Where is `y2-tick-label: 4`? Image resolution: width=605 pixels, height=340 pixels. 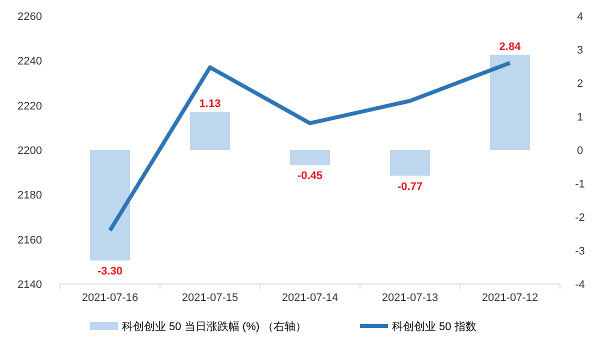
y2-tick-label: 4 is located at coordinates (580, 17).